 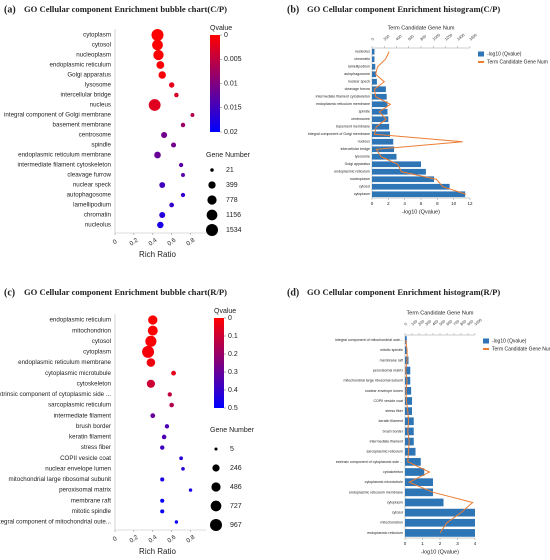 What do you see at coordinates (233, 336) in the screenshot?
I see `colorbar-tick-label: 0.1` at bounding box center [233, 336].